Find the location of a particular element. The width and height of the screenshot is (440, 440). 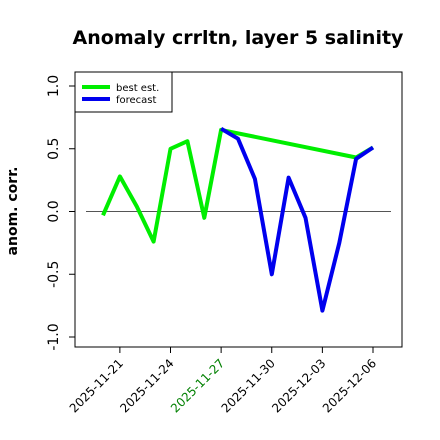

chart-title: Anomaly crrltn, layer 5 salinity is located at coordinates (238, 38).